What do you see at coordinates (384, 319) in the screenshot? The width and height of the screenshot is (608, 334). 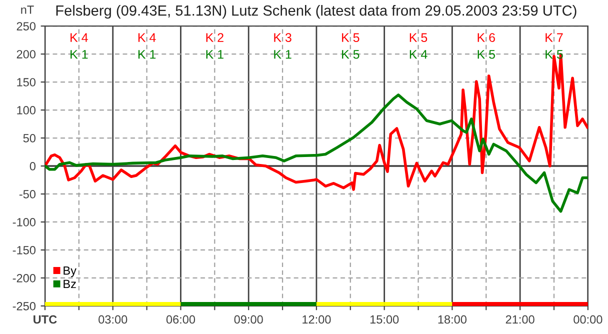 I see `x-tick-label: 15:00` at bounding box center [384, 319].